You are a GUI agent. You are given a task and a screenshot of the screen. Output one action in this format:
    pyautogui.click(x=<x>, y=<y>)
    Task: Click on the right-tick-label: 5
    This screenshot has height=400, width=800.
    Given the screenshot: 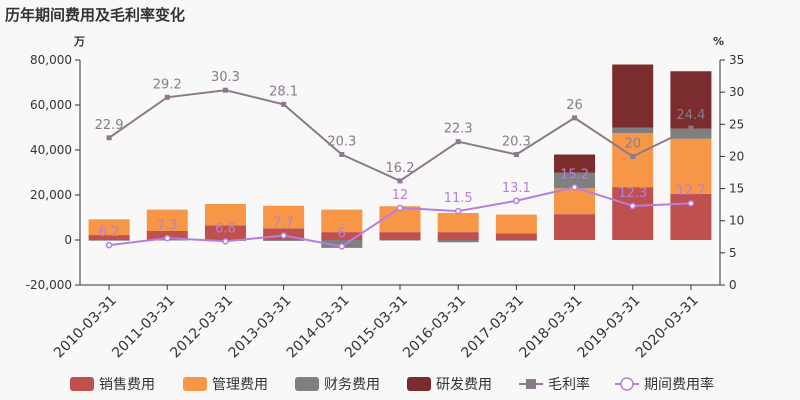 What is the action you would take?
    pyautogui.click(x=733, y=253)
    